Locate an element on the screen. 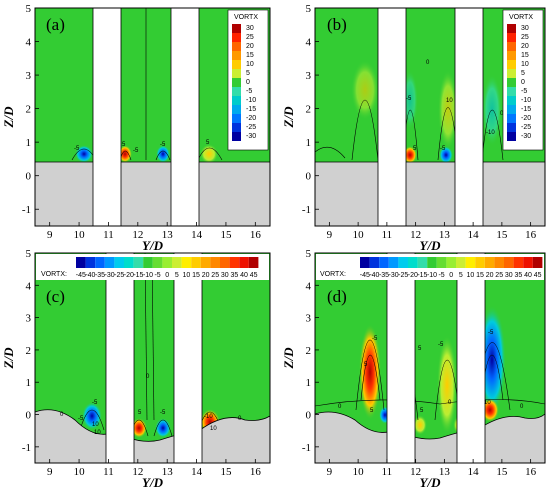 Image resolution: width=550 pixels, height=496 pixels. y-tick-label: 0 is located at coordinates (29, 177).